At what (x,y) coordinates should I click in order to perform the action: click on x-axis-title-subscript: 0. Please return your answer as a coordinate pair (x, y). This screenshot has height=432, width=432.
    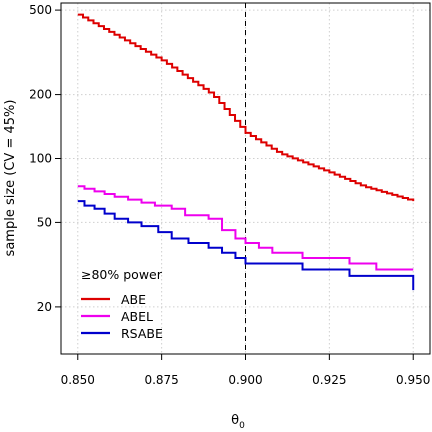
    Looking at the image, I should click on (242, 426).